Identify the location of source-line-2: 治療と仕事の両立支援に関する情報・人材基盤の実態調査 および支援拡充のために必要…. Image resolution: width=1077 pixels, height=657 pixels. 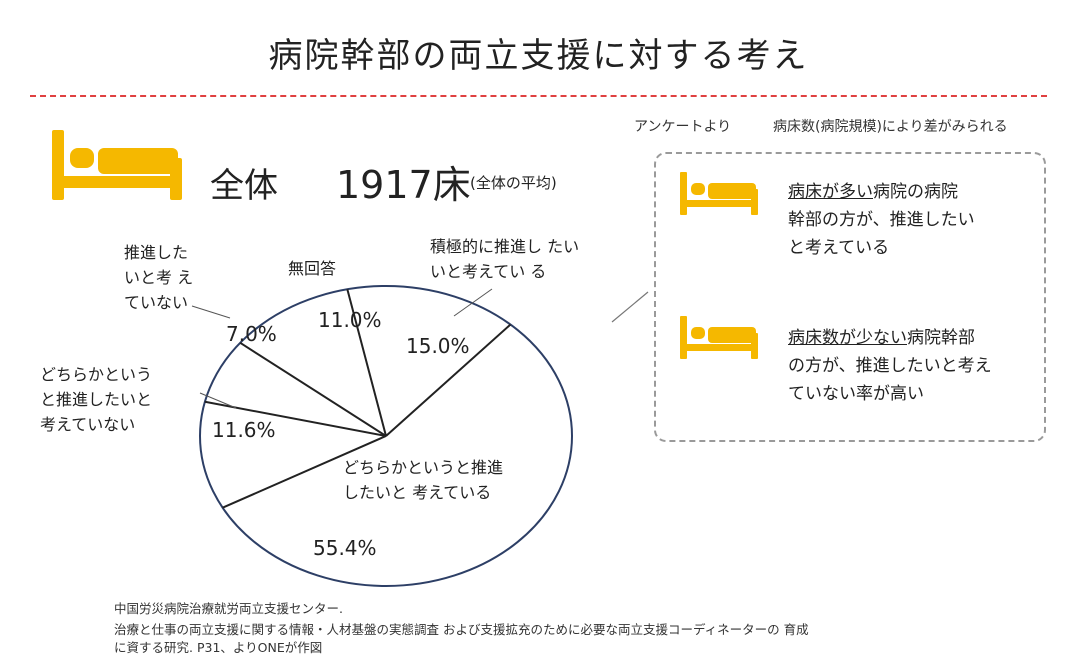
(461, 629).